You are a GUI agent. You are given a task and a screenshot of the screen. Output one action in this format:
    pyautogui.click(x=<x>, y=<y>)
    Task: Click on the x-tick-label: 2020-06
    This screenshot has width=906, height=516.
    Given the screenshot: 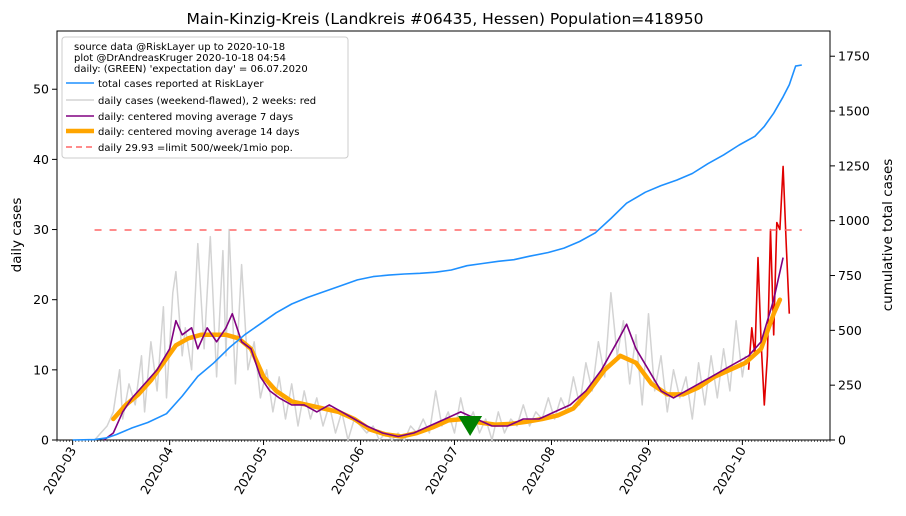 What is the action you would take?
    pyautogui.click(x=347, y=470)
    